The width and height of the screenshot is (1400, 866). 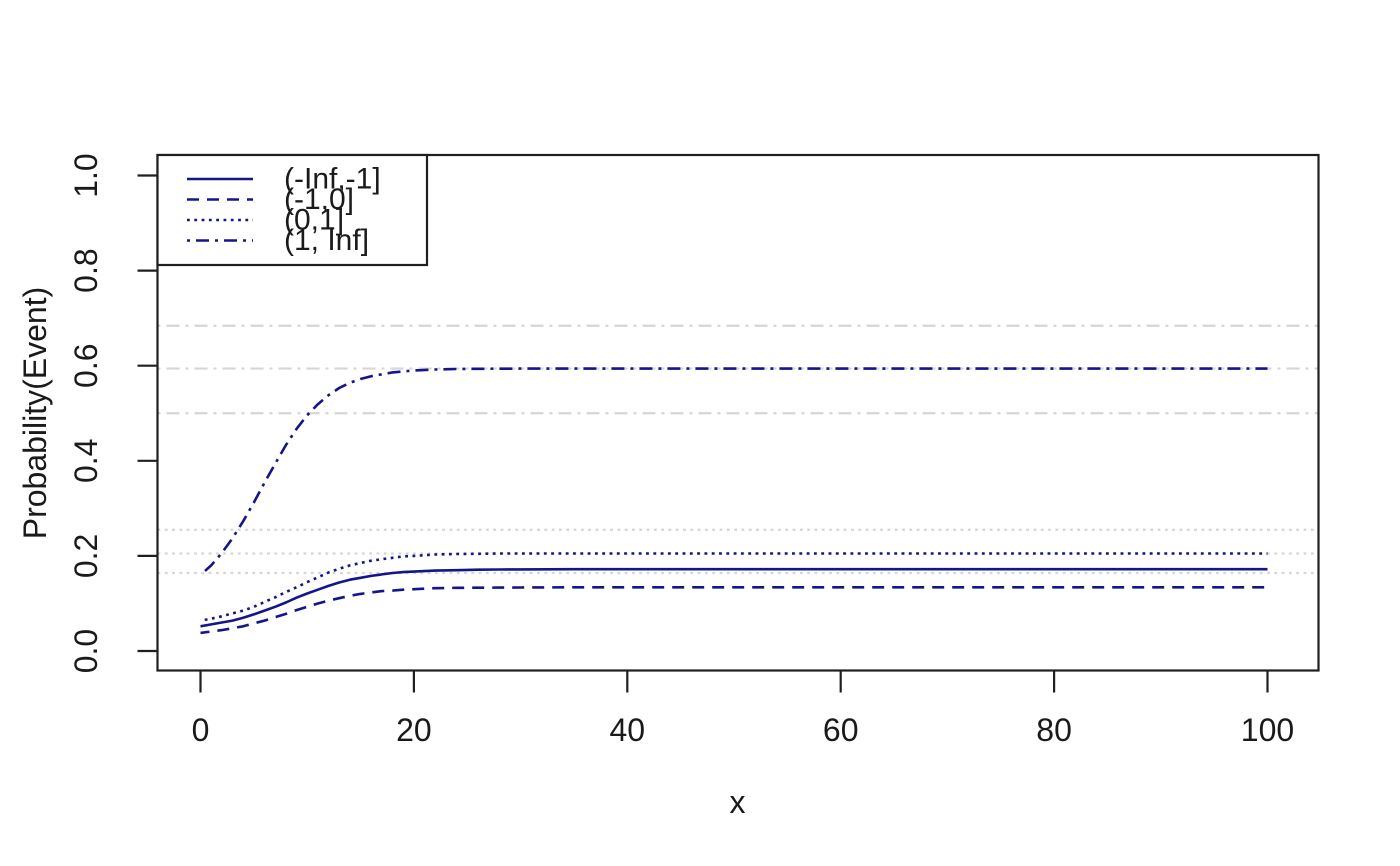 I want to click on legend-entry-label: (-1,0], so click(x=319, y=199).